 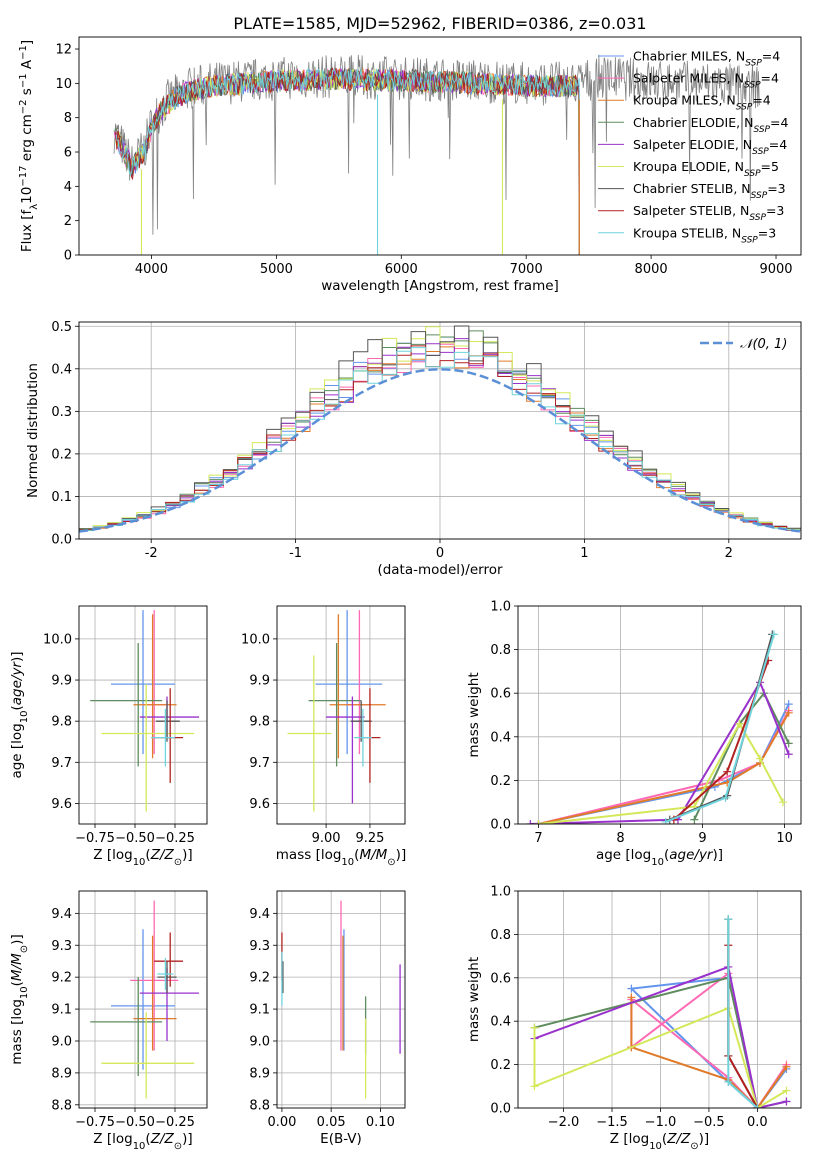 What do you see at coordinates (295, 553) in the screenshot?
I see `x-tick-label: -1` at bounding box center [295, 553].